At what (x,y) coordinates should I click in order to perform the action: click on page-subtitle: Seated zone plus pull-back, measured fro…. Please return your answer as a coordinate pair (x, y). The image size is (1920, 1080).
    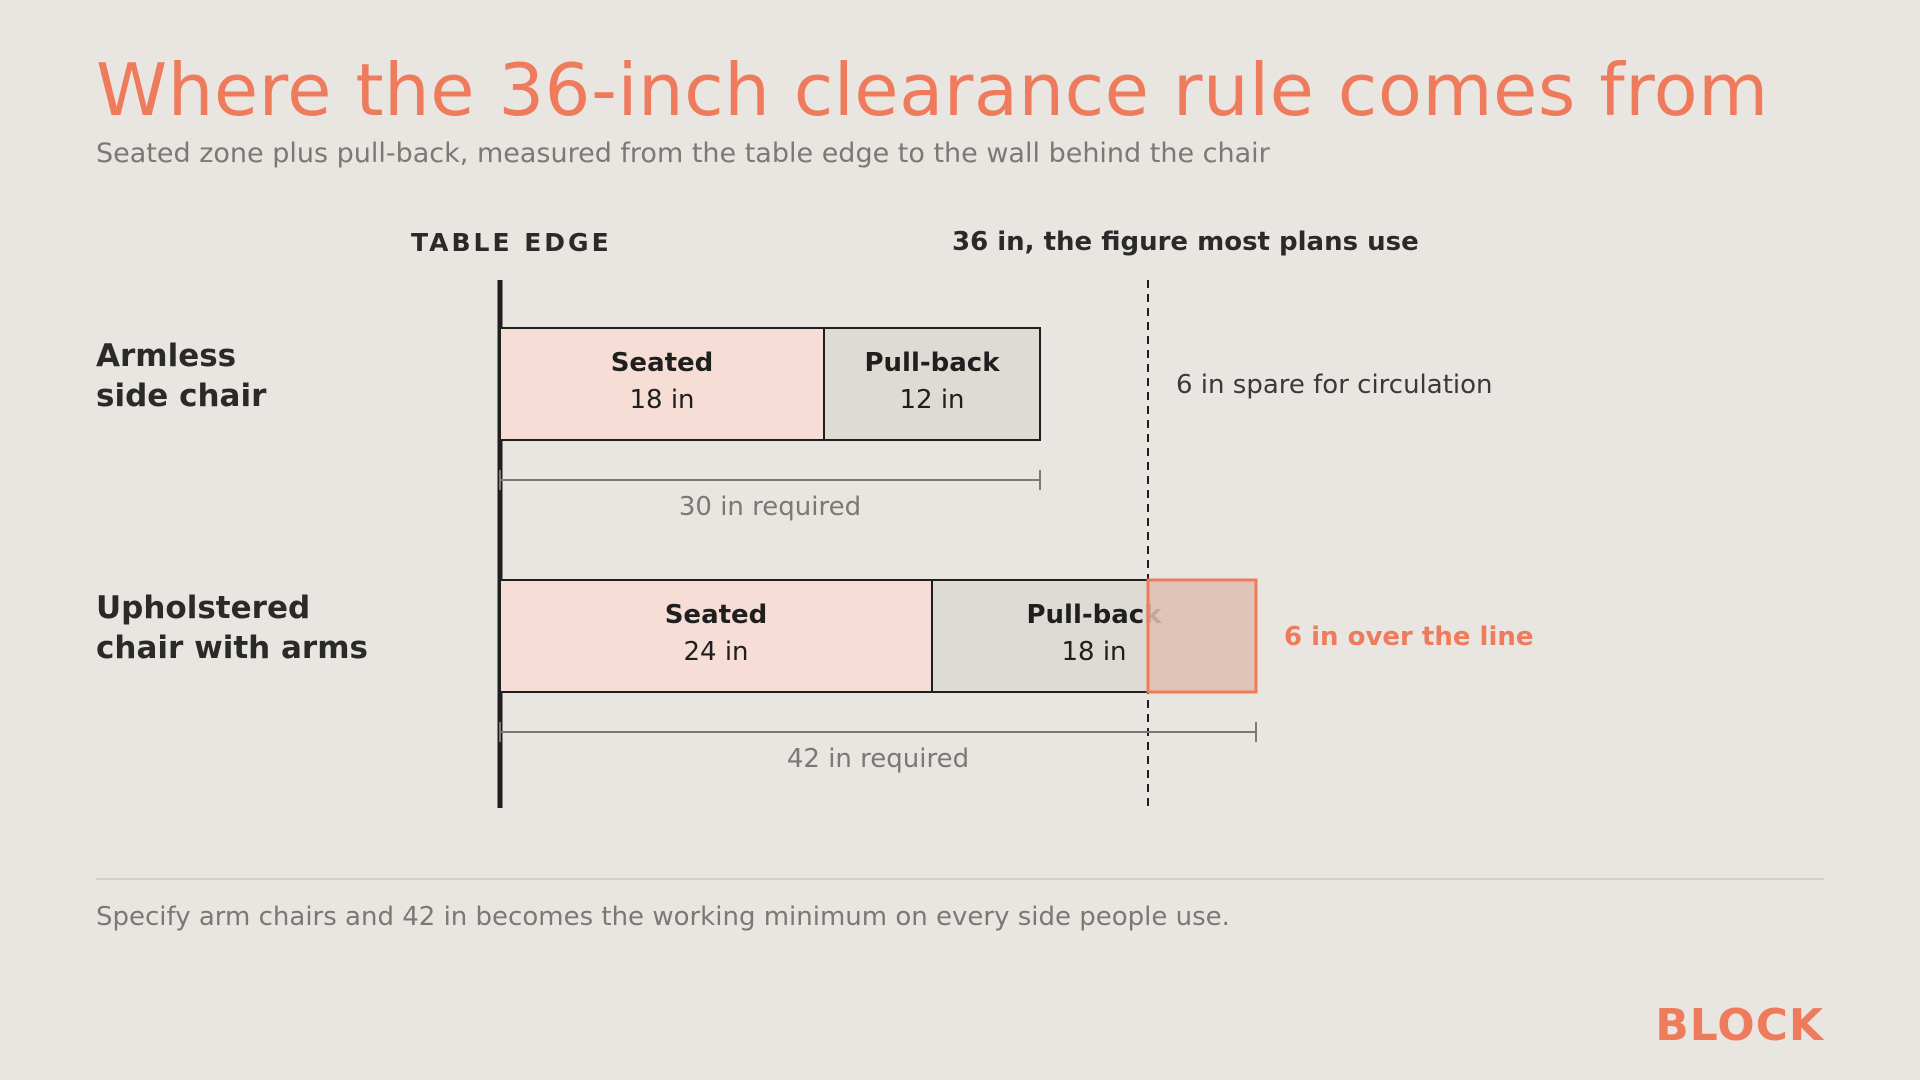
    Looking at the image, I should click on (683, 153).